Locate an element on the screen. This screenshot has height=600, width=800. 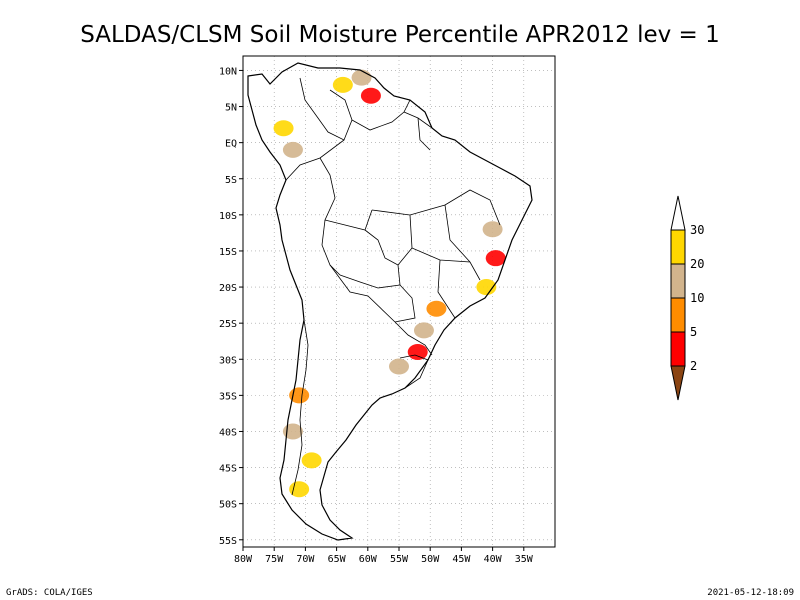
x-axis: 80W 75W 70W 65W 60W 55W 50W 45W 40W 35W is located at coordinates (384, 556).